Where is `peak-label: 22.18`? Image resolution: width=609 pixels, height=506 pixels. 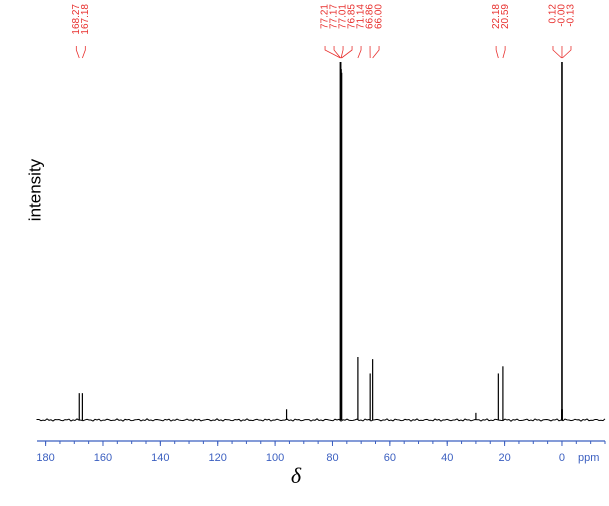 peak-label: 22.18 is located at coordinates (496, 16).